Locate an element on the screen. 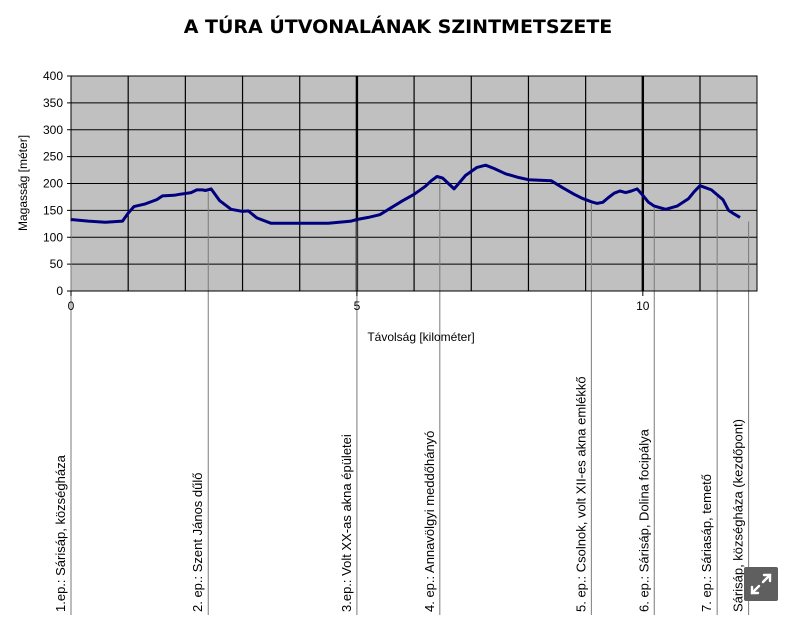 This screenshot has width=800, height=621. y-axis-label: Magasság [méter] is located at coordinates (23, 183).